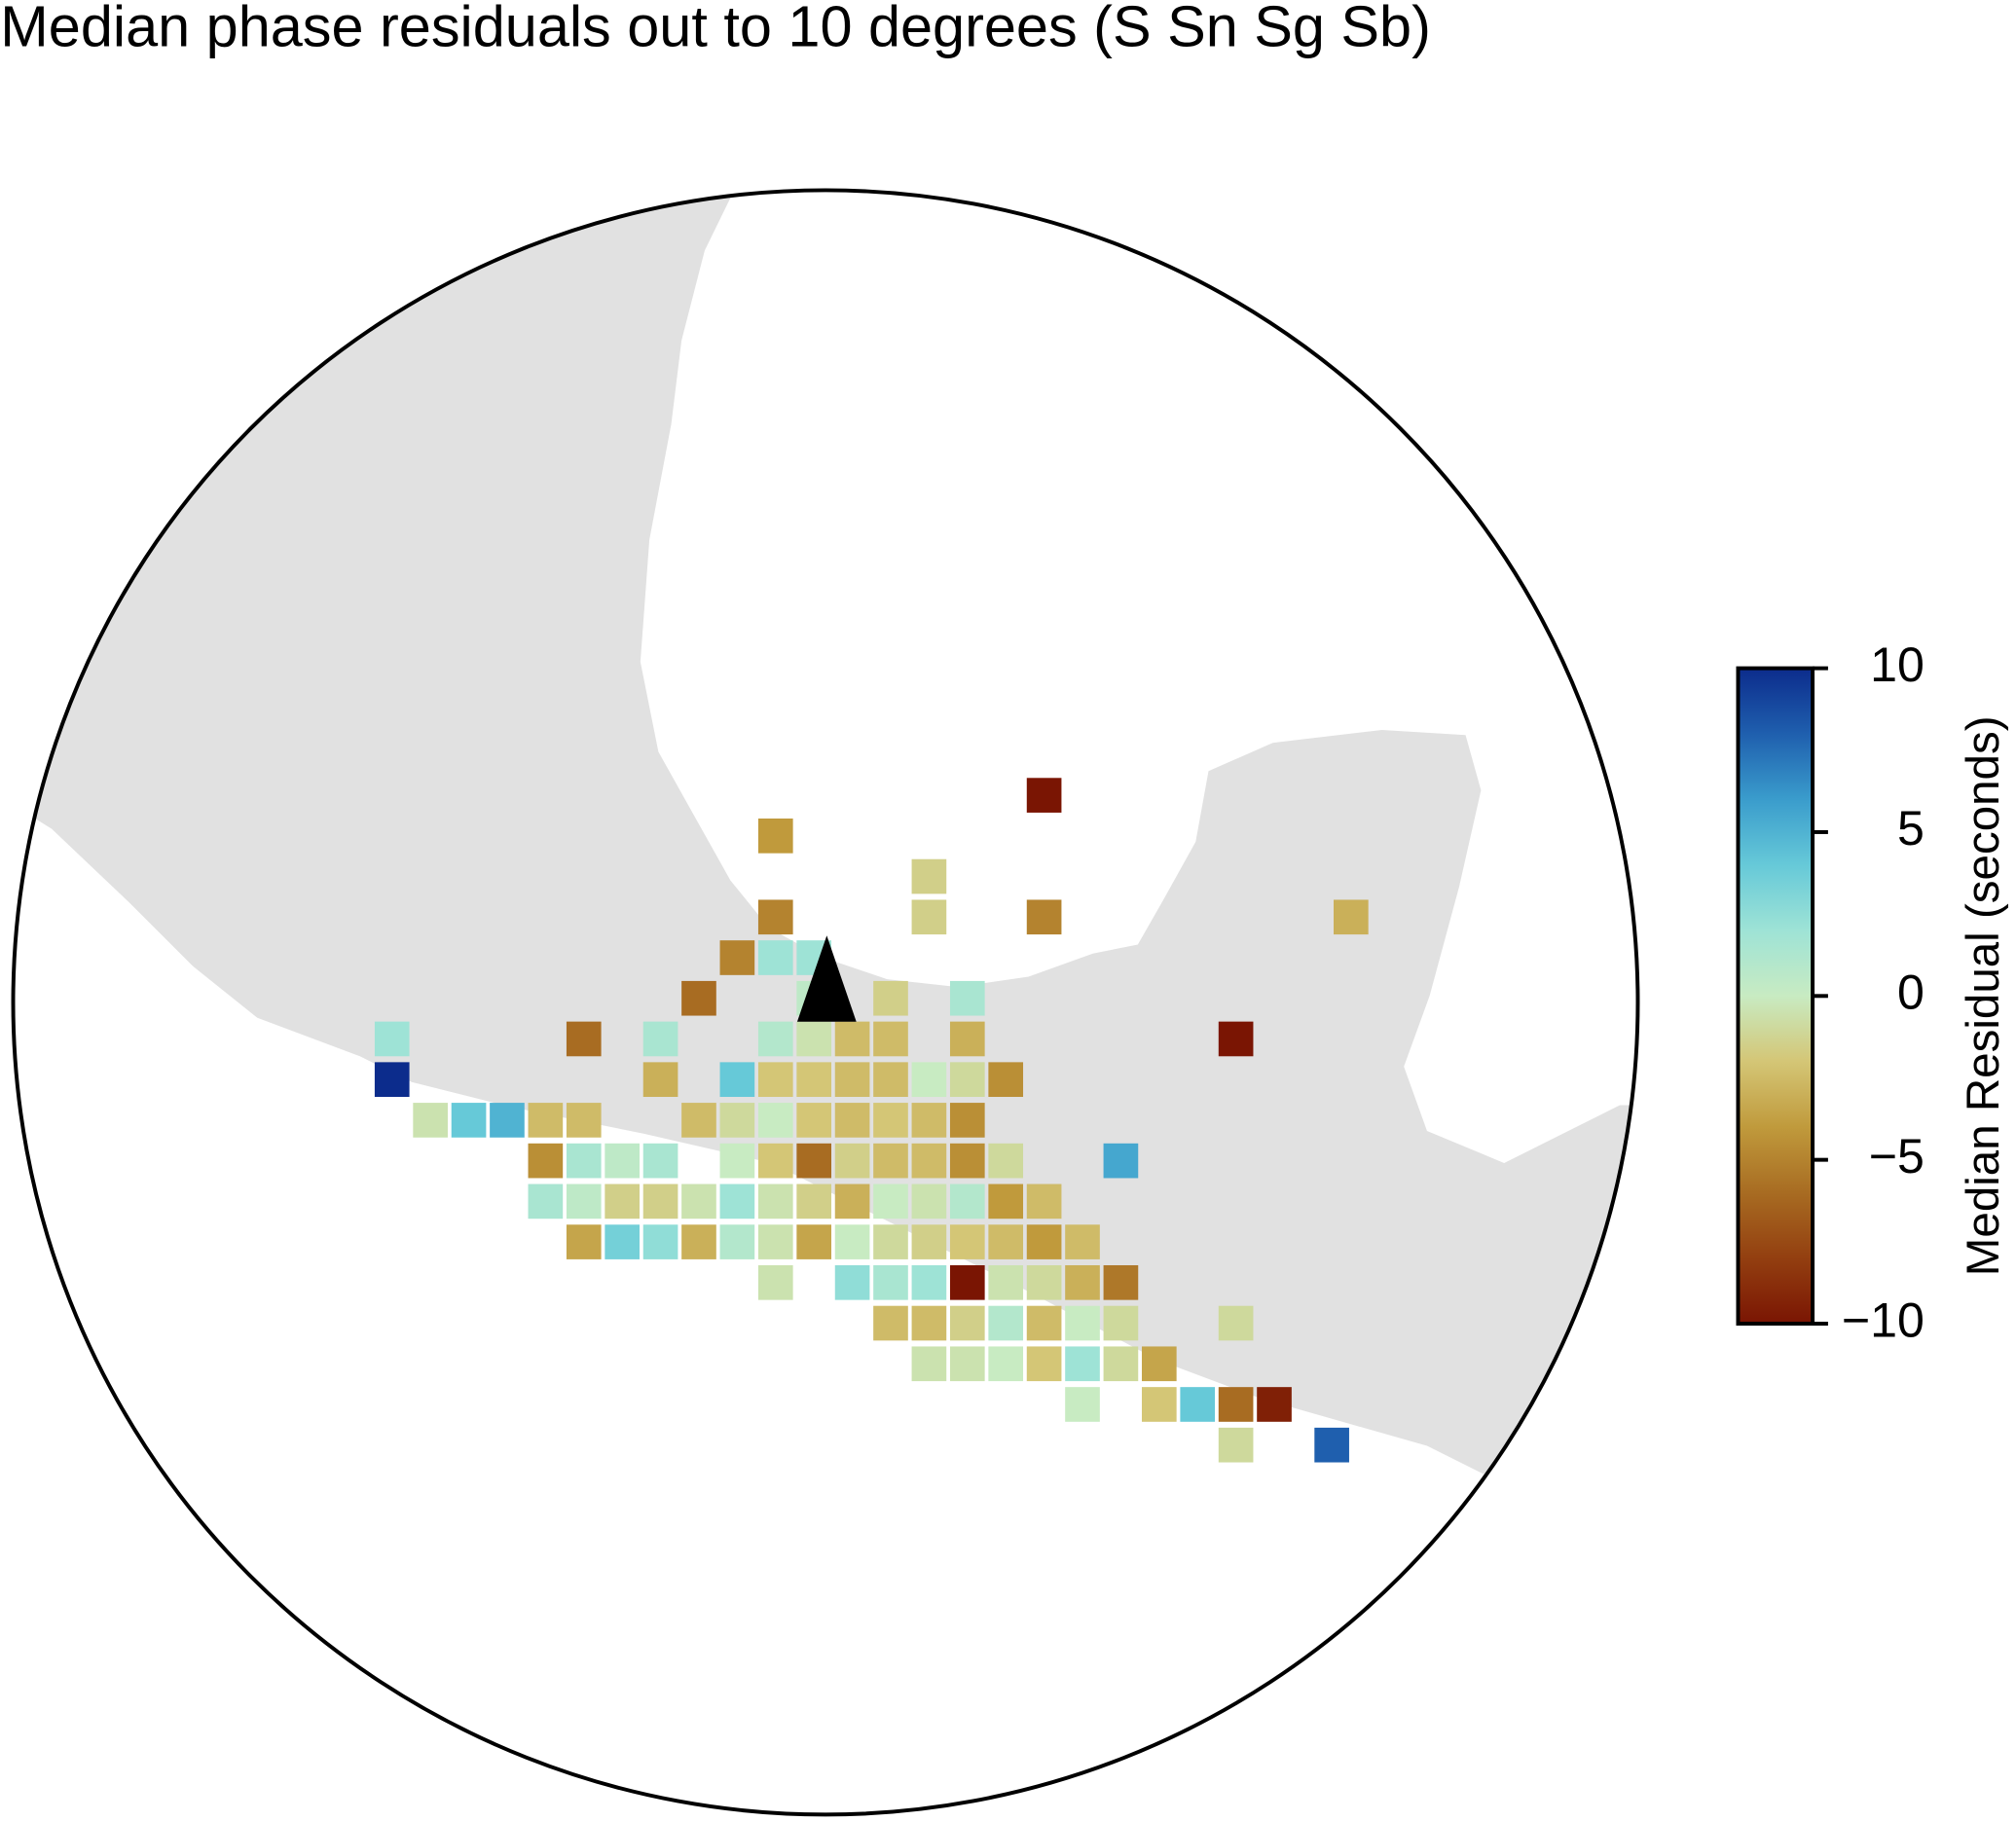 The height and width of the screenshot is (1821, 2016). I want to click on colorbar, so click(1775, 996).